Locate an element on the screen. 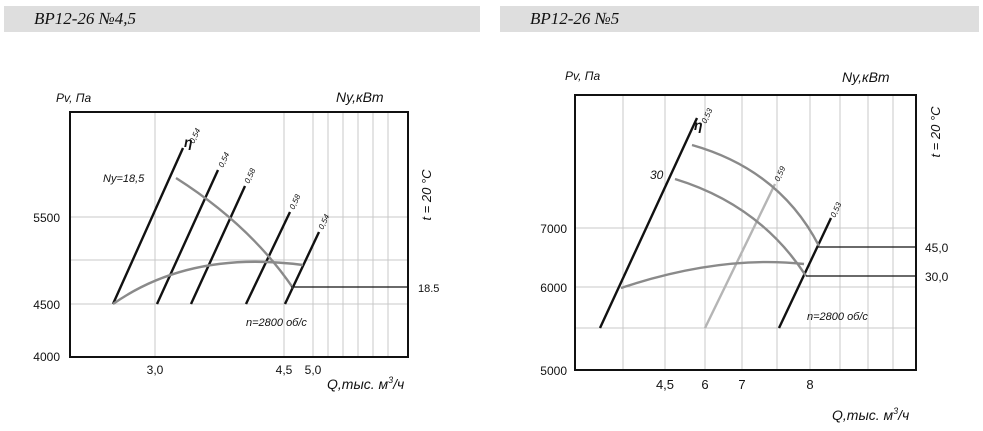 This screenshot has height=431, width=983. left-eta-label-4: 0,58 is located at coordinates (295, 201).